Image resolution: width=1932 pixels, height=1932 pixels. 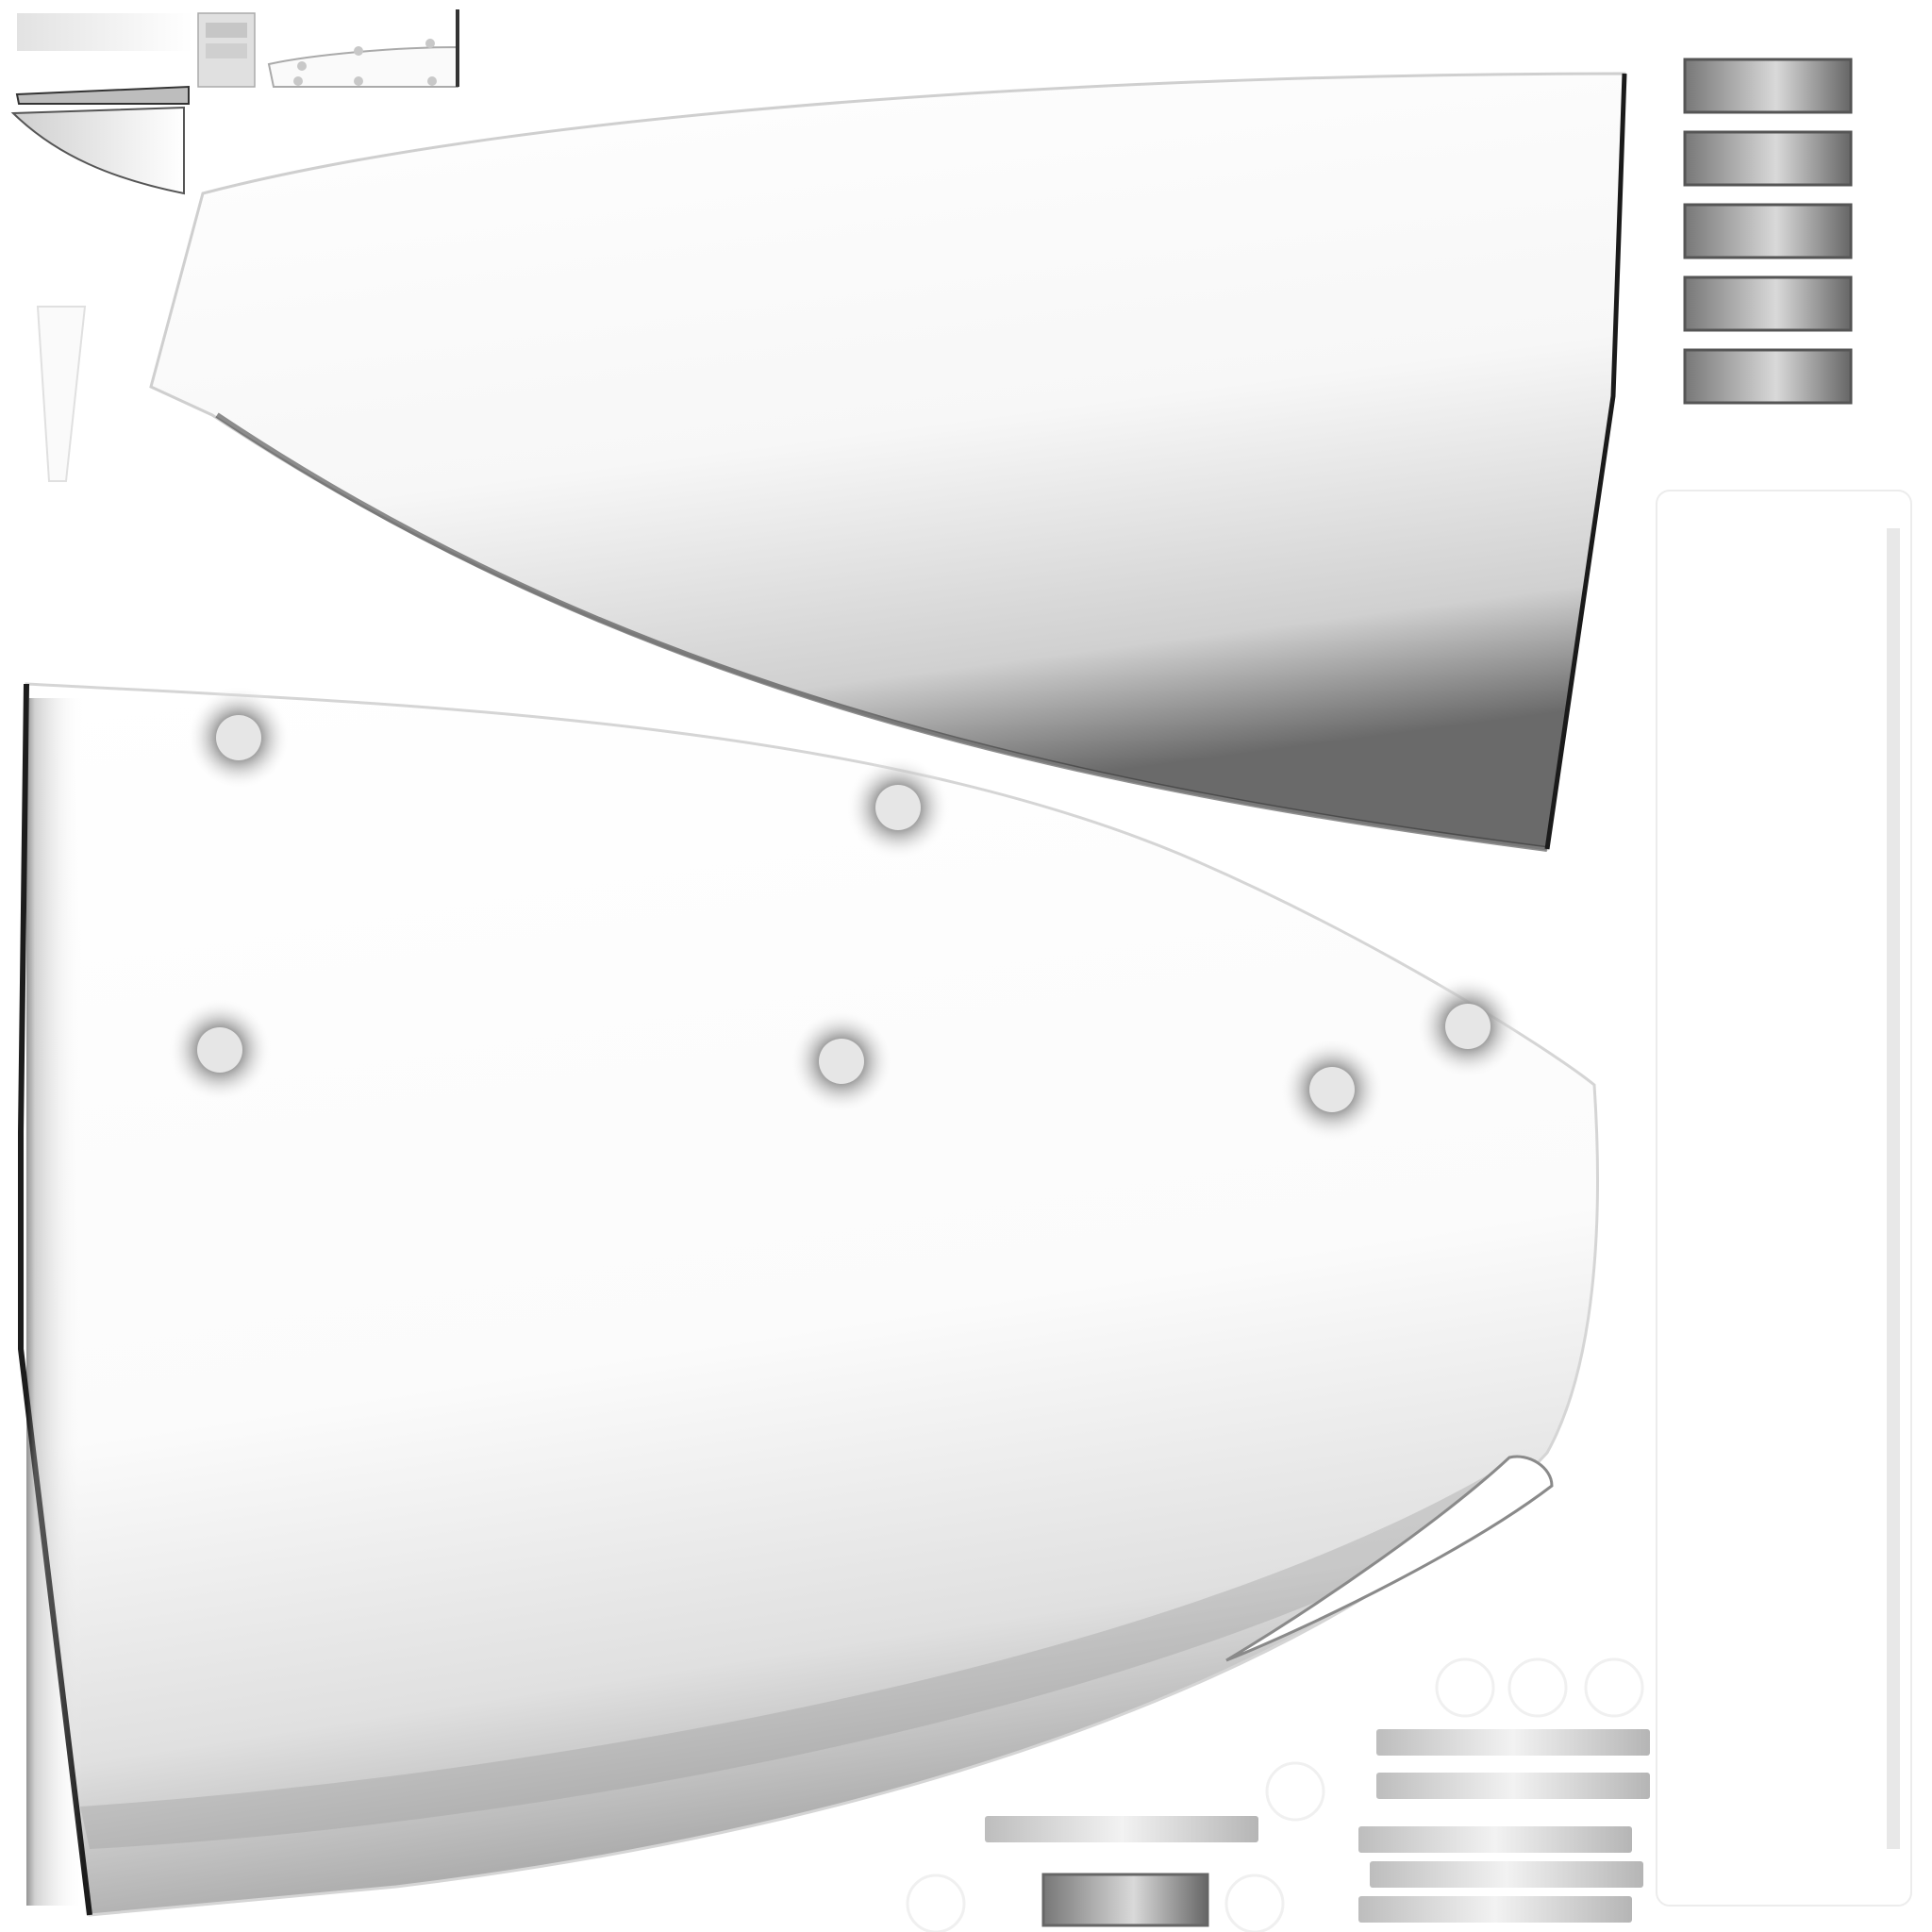 I want to click on faint-circle-group, so click(x=1275, y=1795).